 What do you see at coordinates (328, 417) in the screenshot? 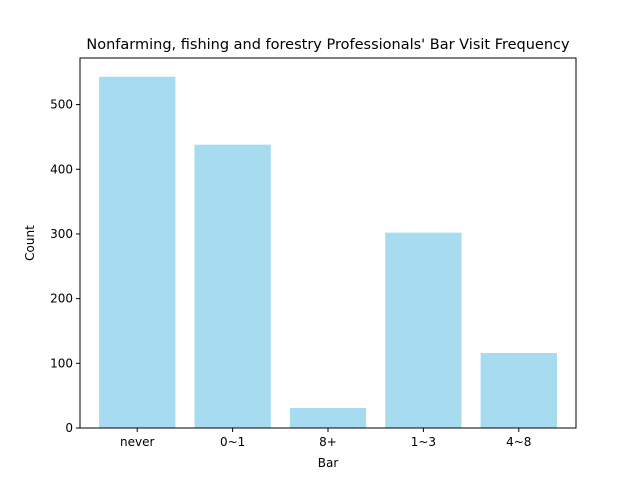
I see `bar-8+` at bounding box center [328, 417].